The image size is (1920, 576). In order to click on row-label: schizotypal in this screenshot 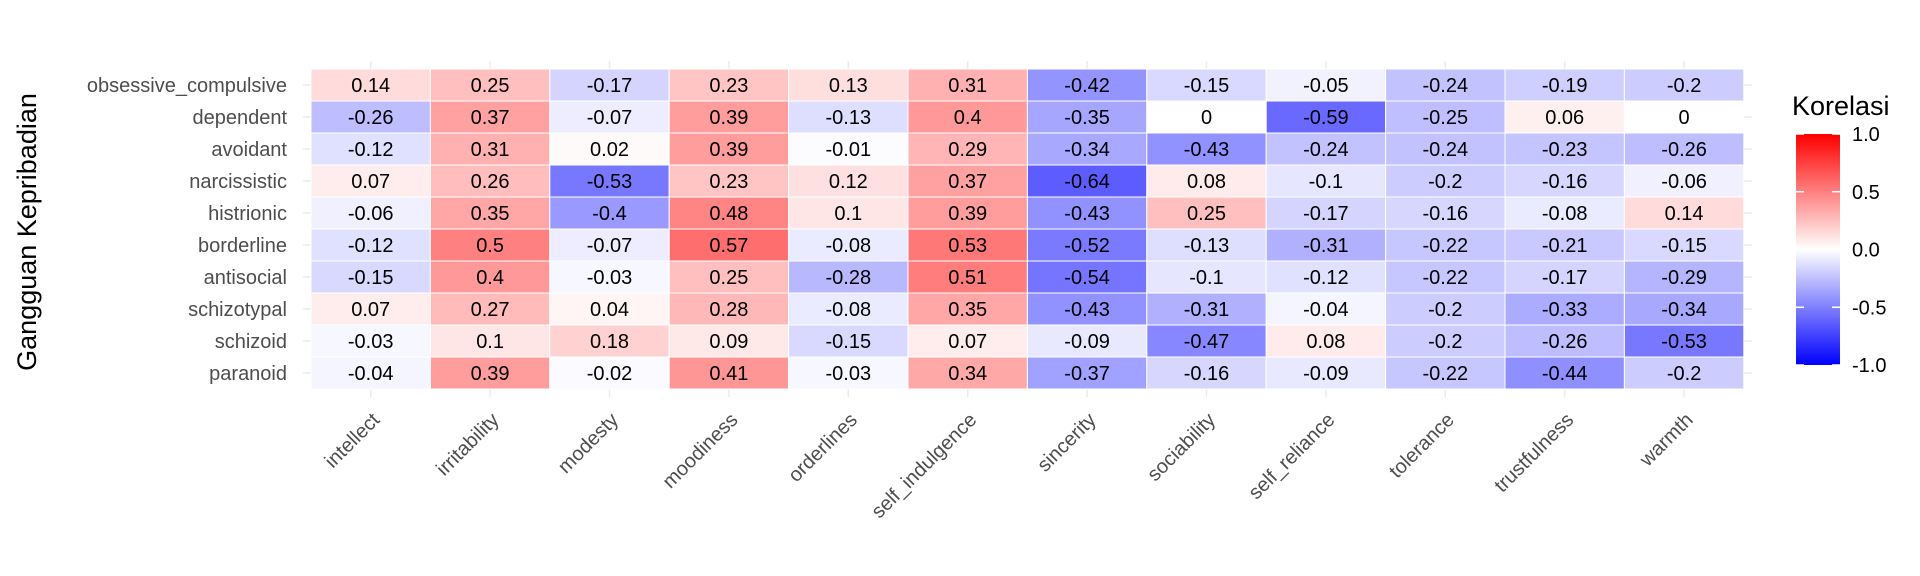, I will do `click(237, 310)`.